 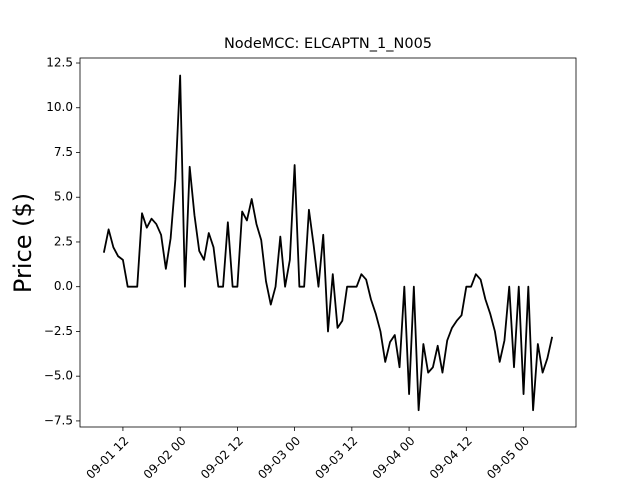 What do you see at coordinates (59, 63) in the screenshot?
I see `y-tick-label: 12.5` at bounding box center [59, 63].